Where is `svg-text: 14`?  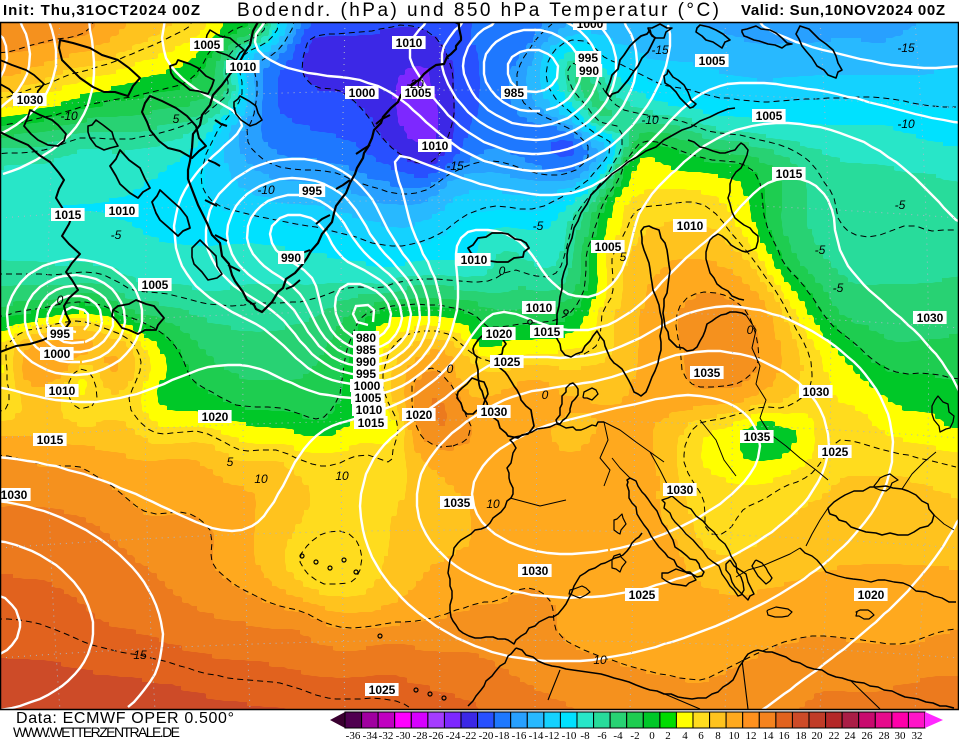
svg-text: 14 is located at coordinates (769, 735).